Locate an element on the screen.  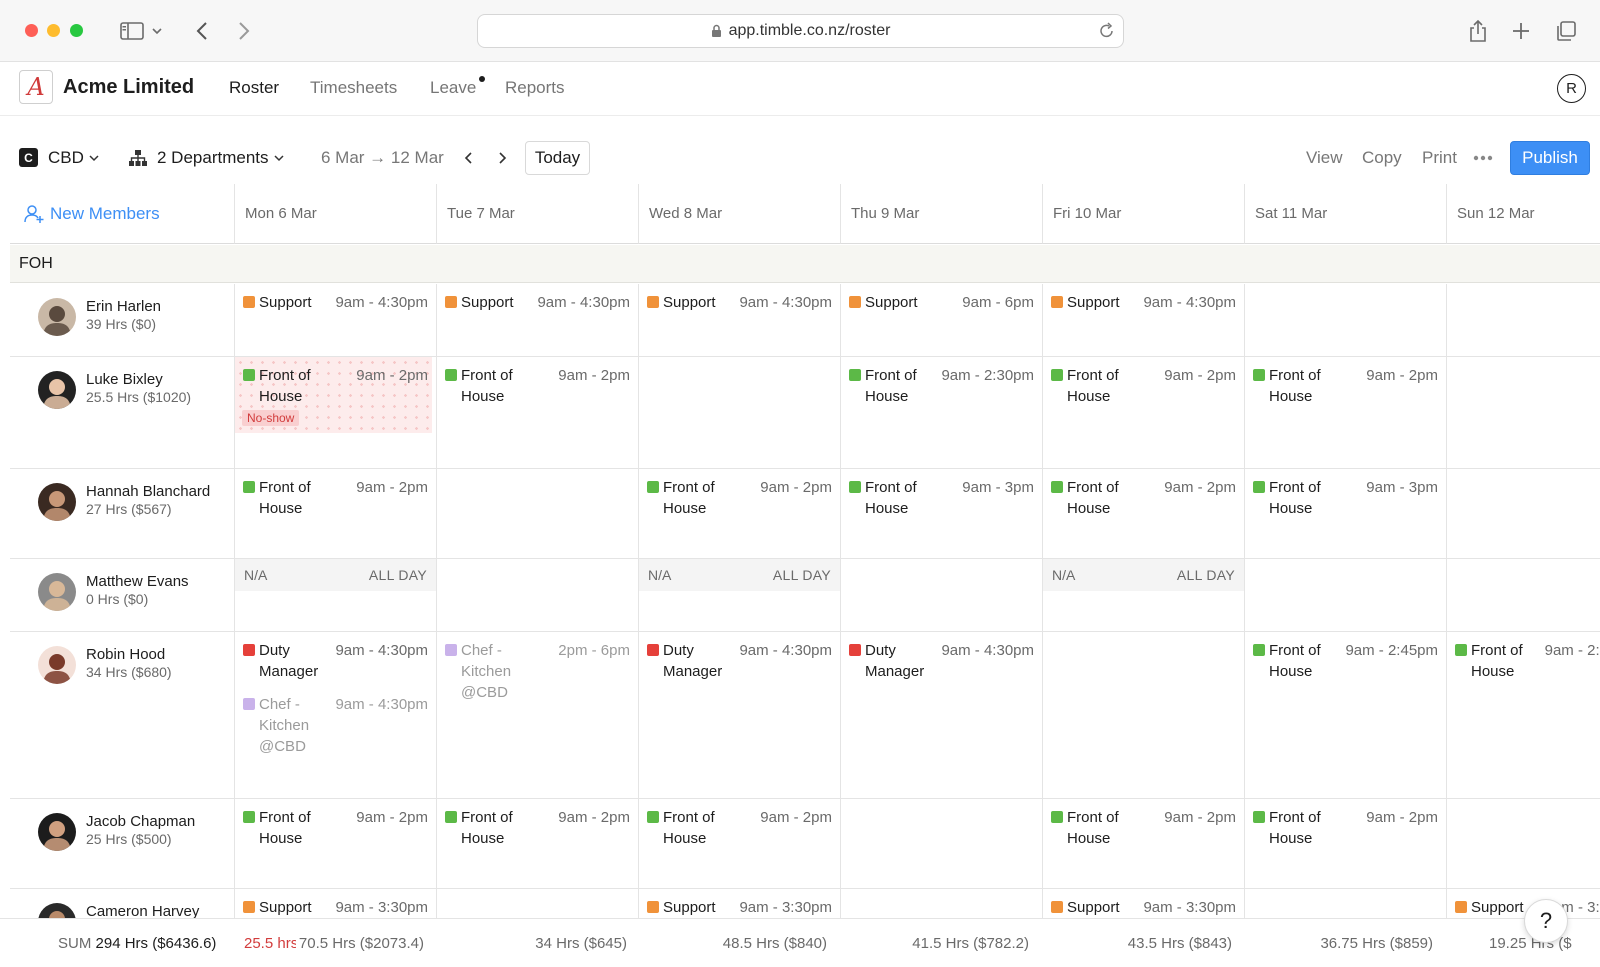
roster-cell-fri is located at coordinates (1143, 715).